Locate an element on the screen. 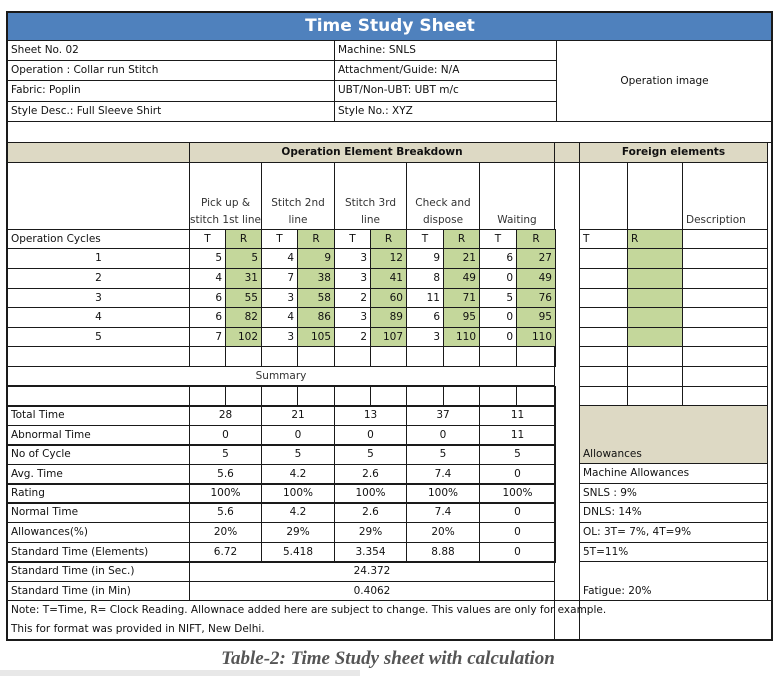  element-name: Pick up & stitch 1st line is located at coordinates (225, 211).